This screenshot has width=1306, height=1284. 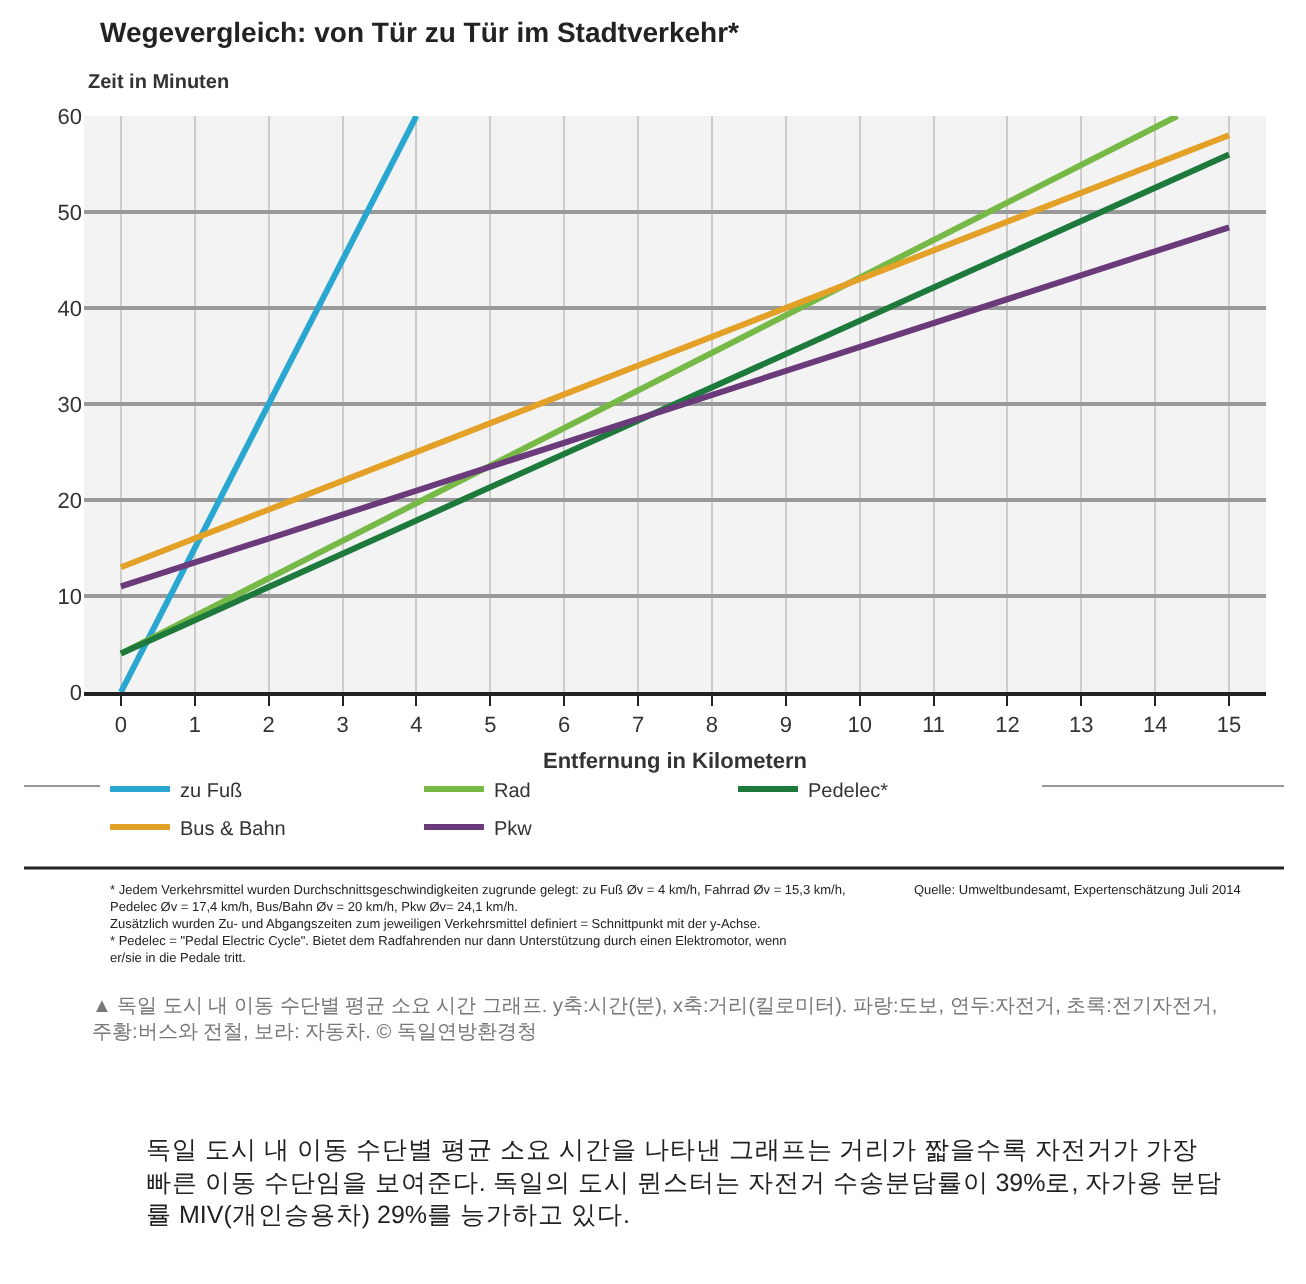 What do you see at coordinates (121, 726) in the screenshot?
I see `x-tick-label: 0` at bounding box center [121, 726].